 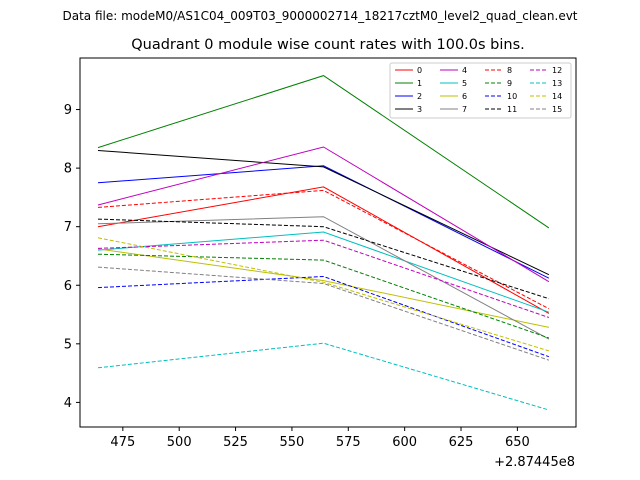 What do you see at coordinates (512, 96) in the screenshot?
I see `legend-label-10: 10` at bounding box center [512, 96].